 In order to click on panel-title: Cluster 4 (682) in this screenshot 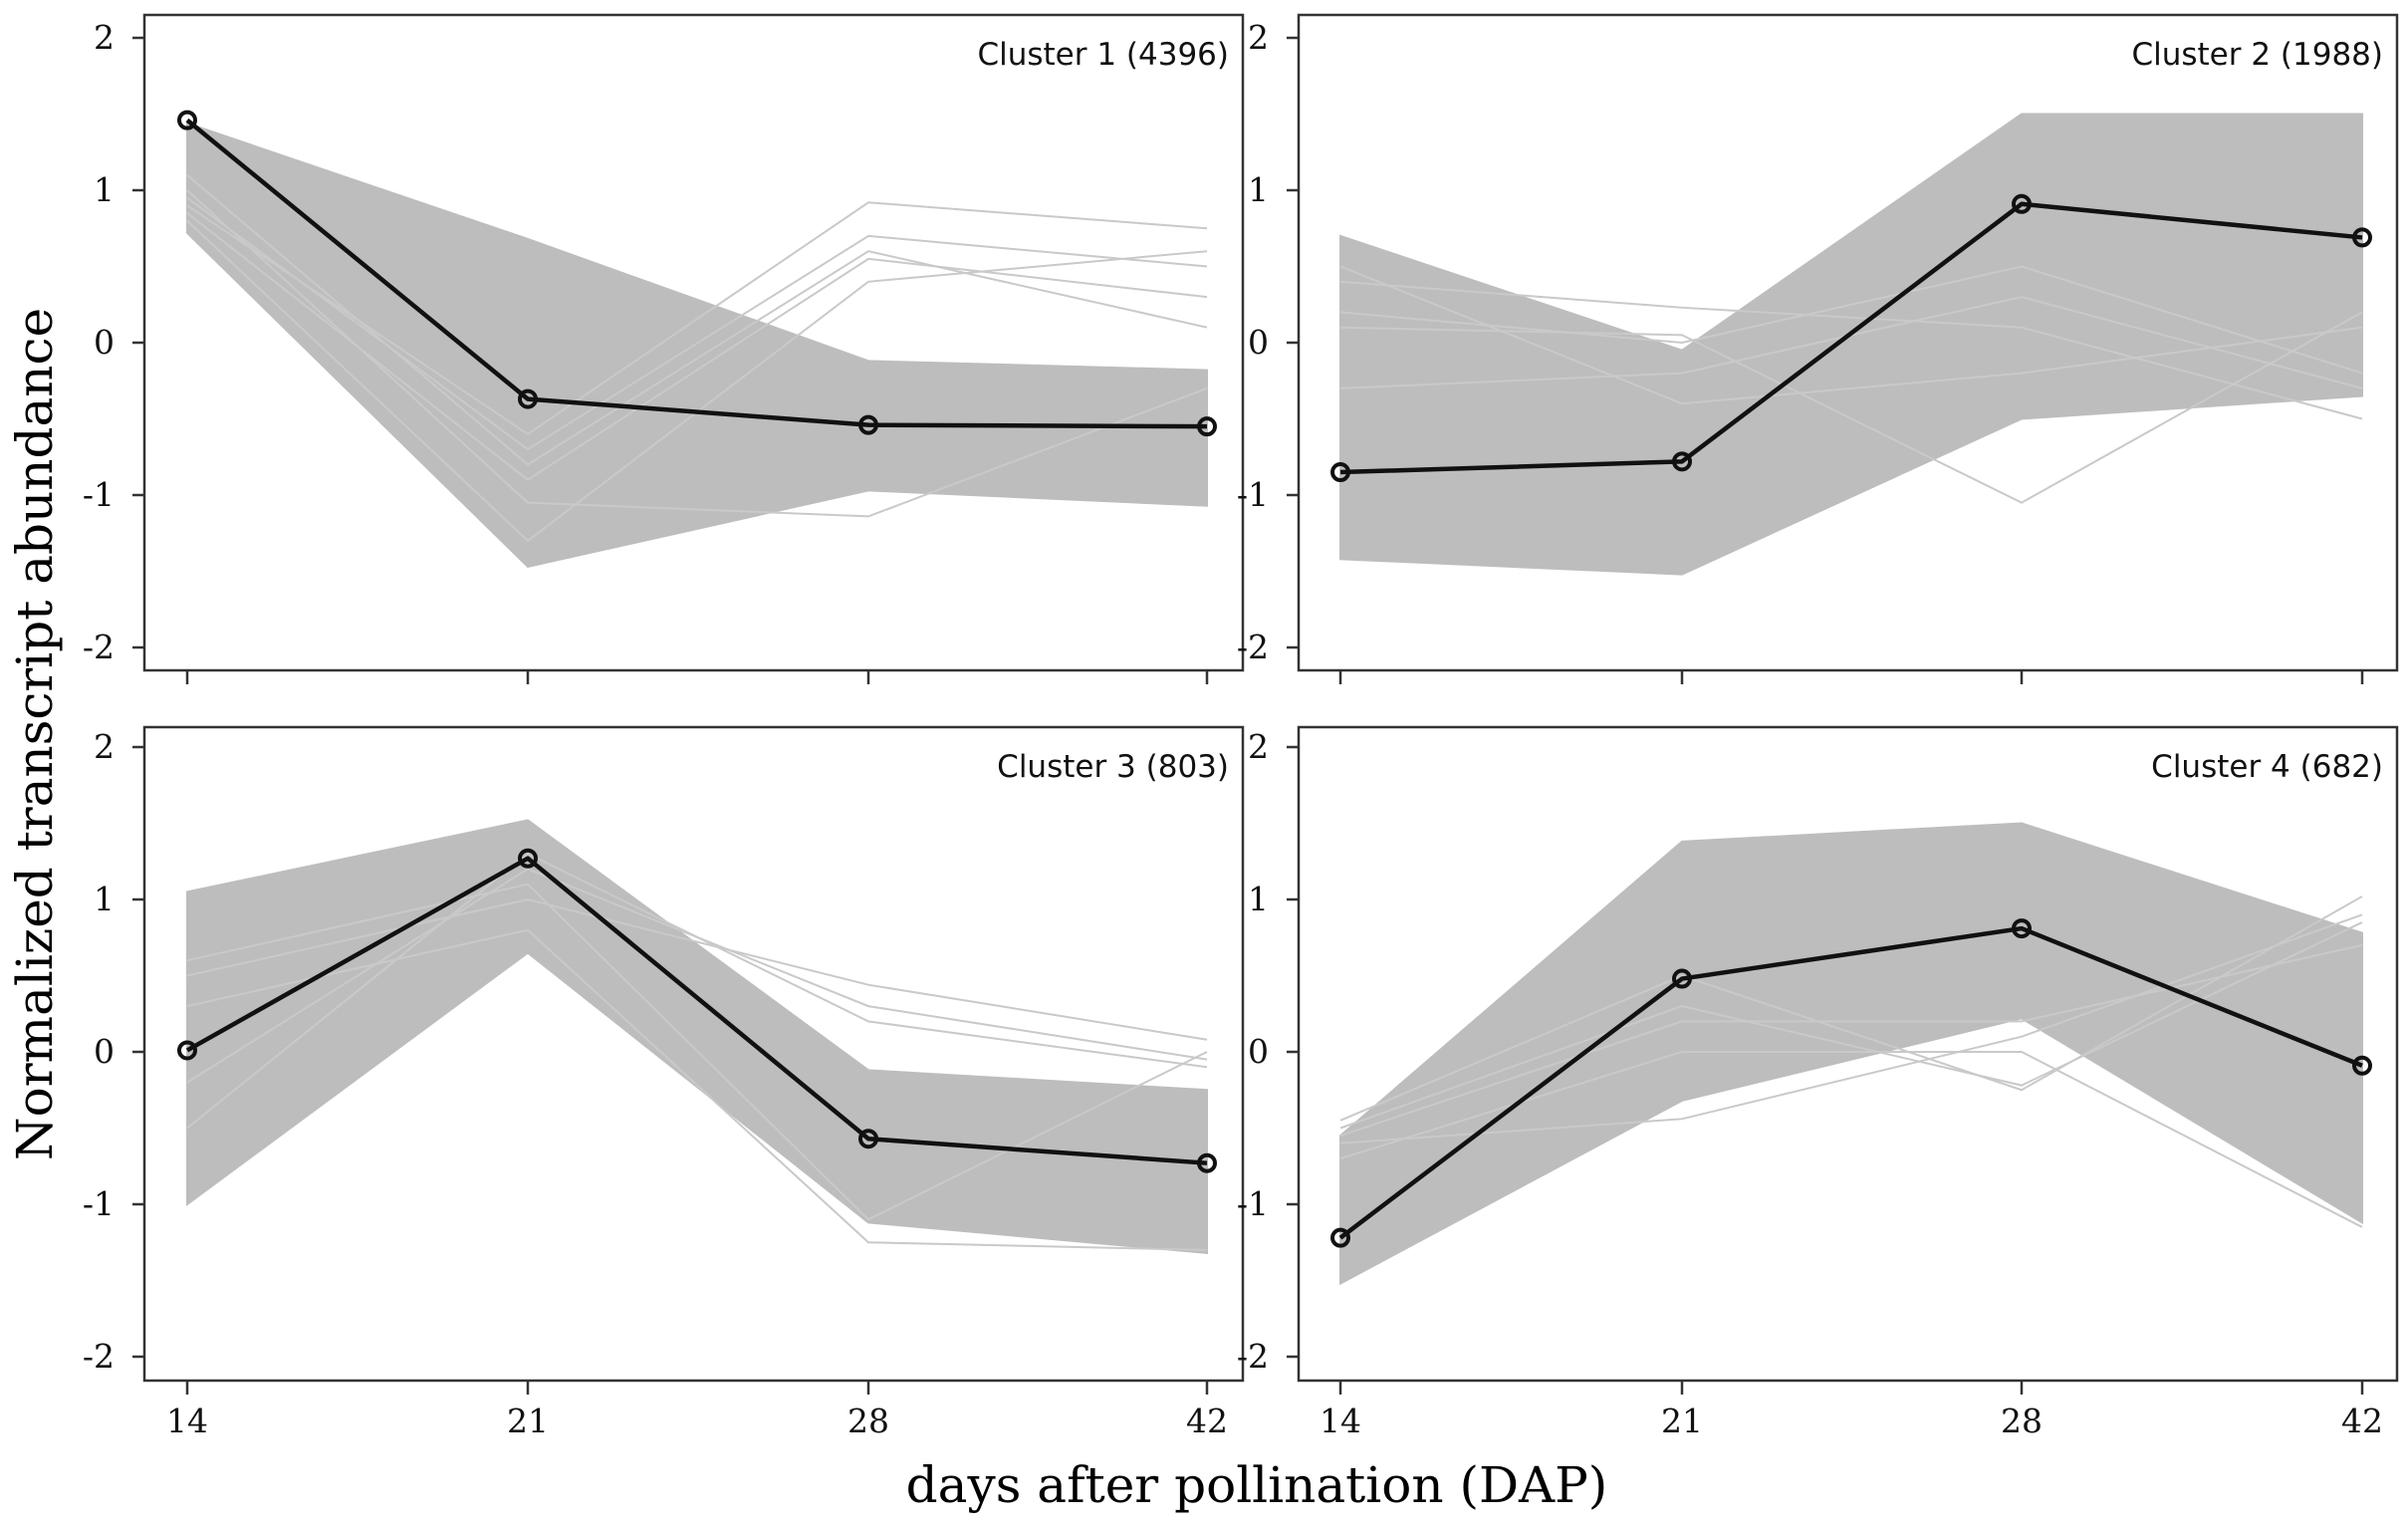, I will do `click(2267, 767)`.